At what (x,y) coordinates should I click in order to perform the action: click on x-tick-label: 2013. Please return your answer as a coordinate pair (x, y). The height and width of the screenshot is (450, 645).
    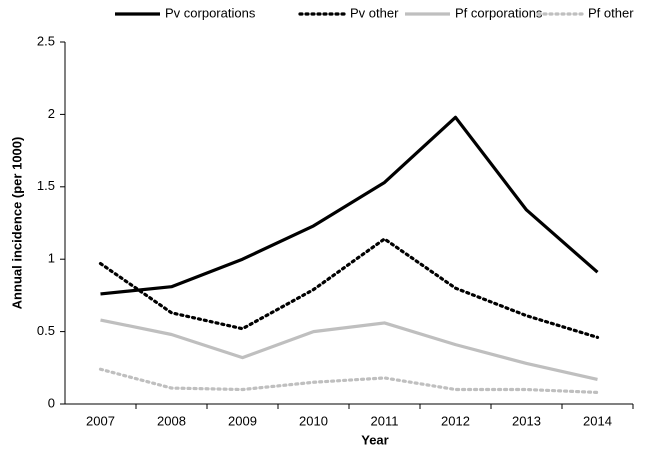
    Looking at the image, I should click on (526, 420).